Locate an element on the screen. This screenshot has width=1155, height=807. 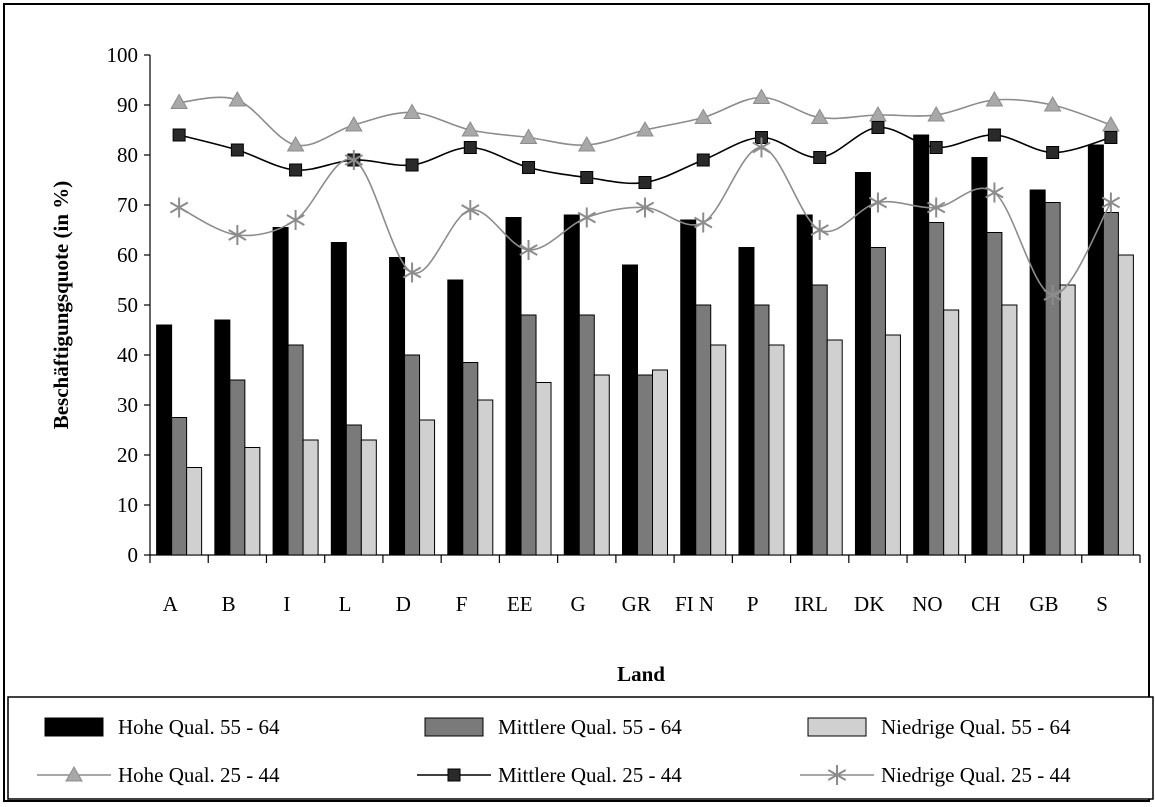
y-tick-label: 10 is located at coordinates (127, 505).